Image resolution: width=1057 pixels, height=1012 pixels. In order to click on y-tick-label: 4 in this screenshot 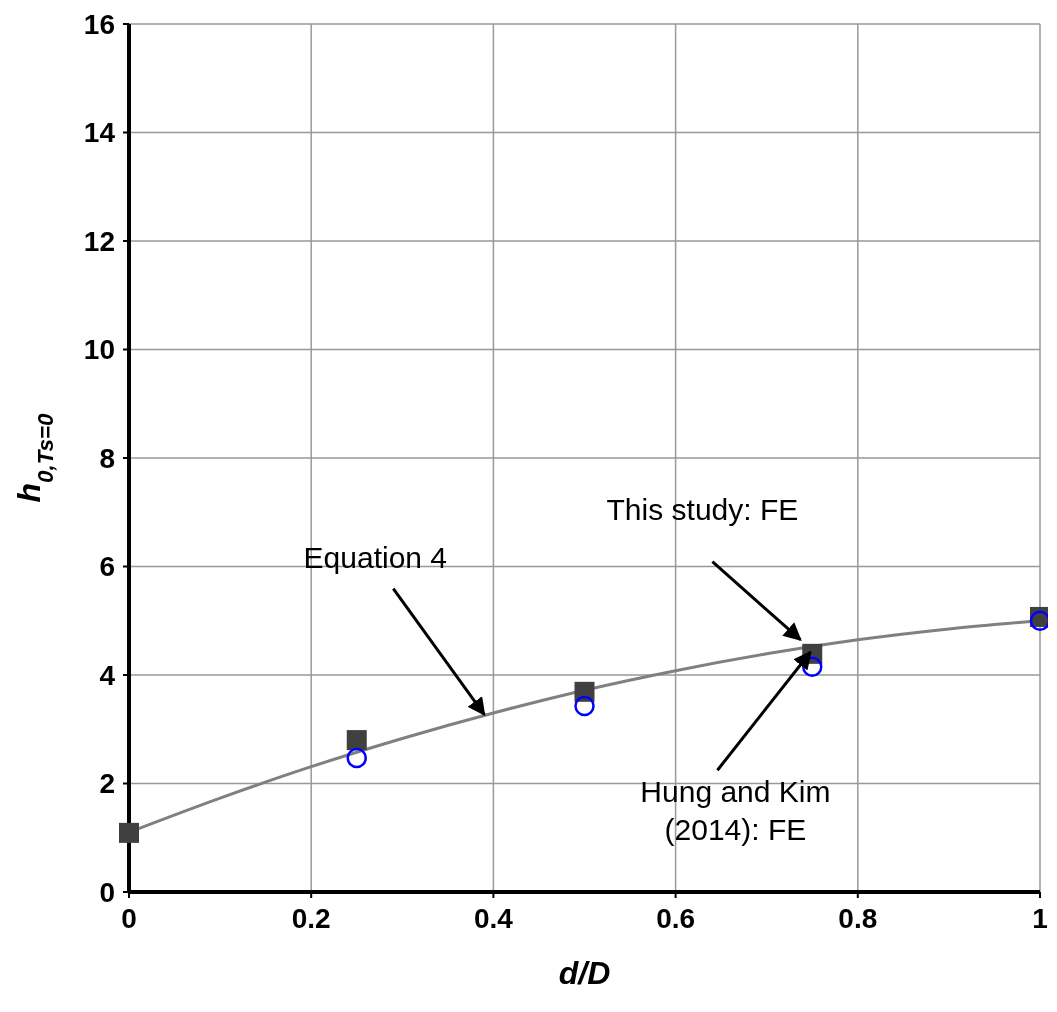, I will do `click(107, 675)`.